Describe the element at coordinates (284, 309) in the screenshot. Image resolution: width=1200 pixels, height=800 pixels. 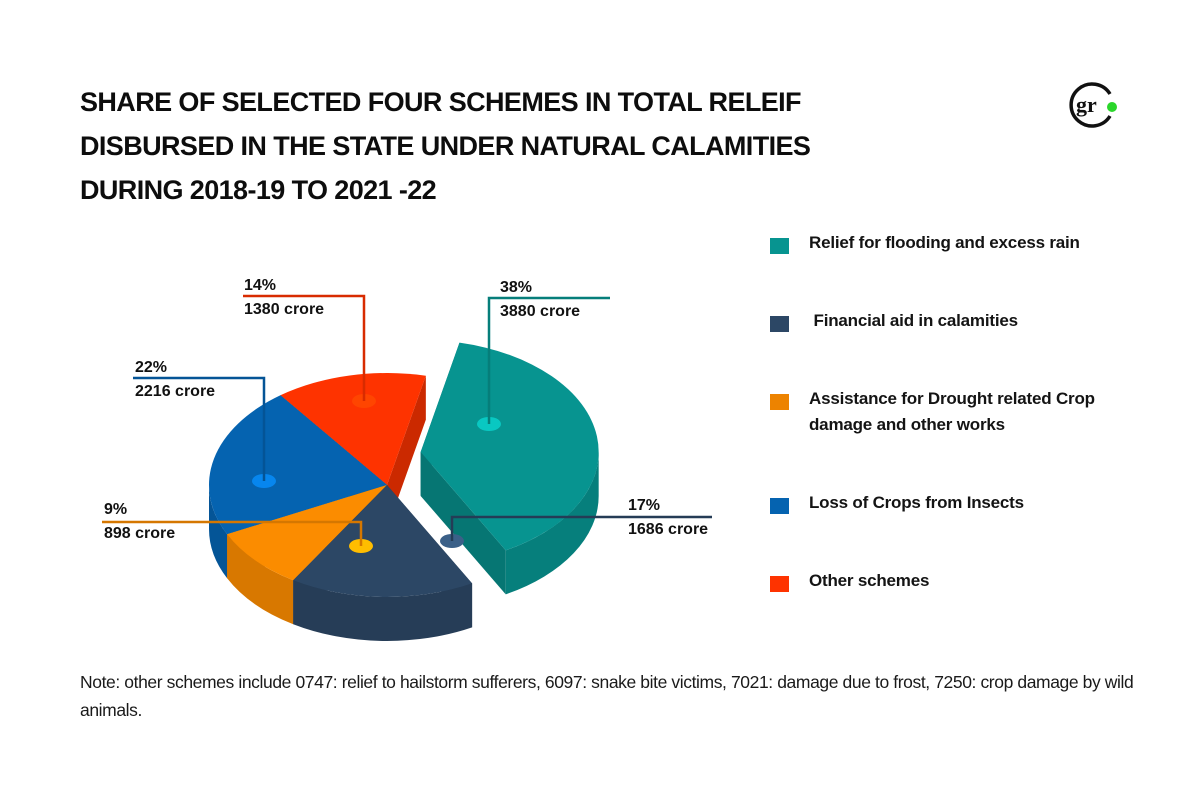
I see `label-value: 1380 crore` at that location.